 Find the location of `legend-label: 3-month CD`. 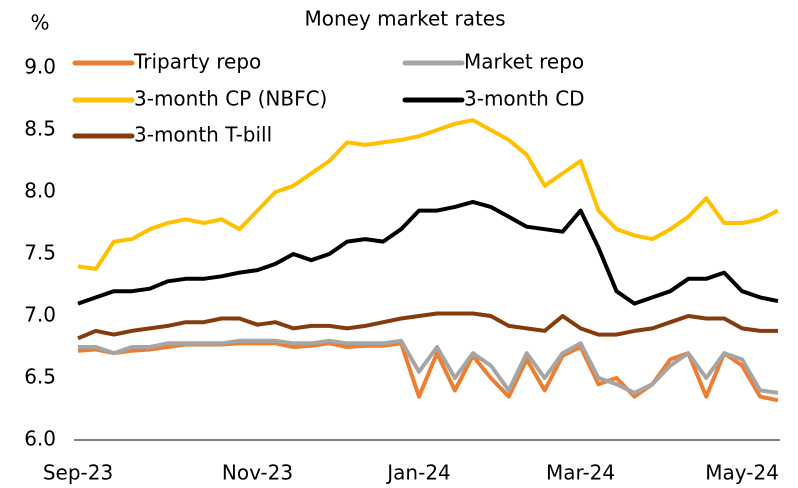

legend-label: 3-month CD is located at coordinates (524, 99).